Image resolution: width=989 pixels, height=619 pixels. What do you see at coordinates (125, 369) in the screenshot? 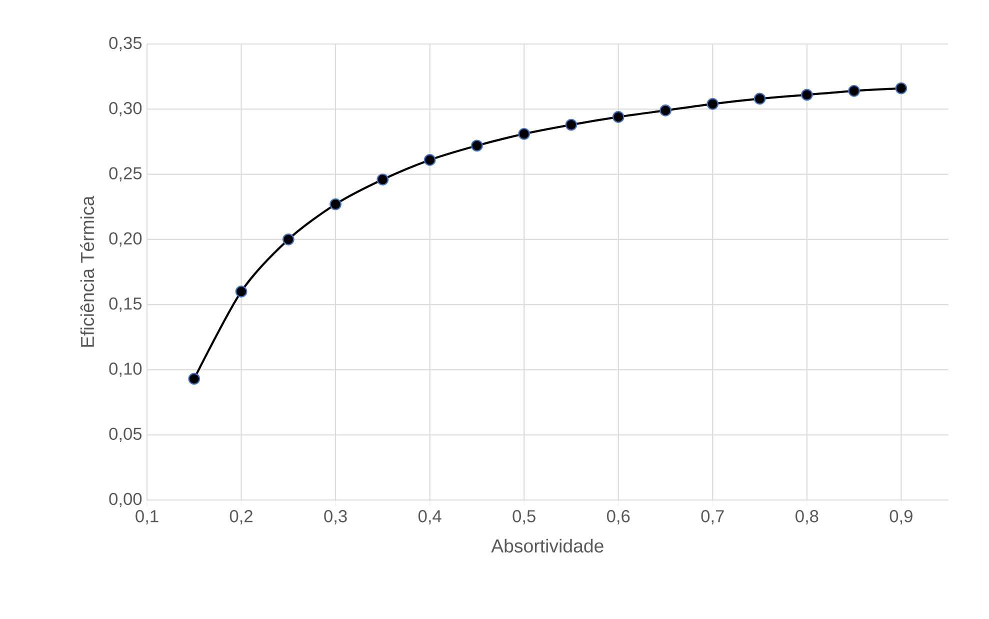
I see `y-tick-label: 0,10` at bounding box center [125, 369].